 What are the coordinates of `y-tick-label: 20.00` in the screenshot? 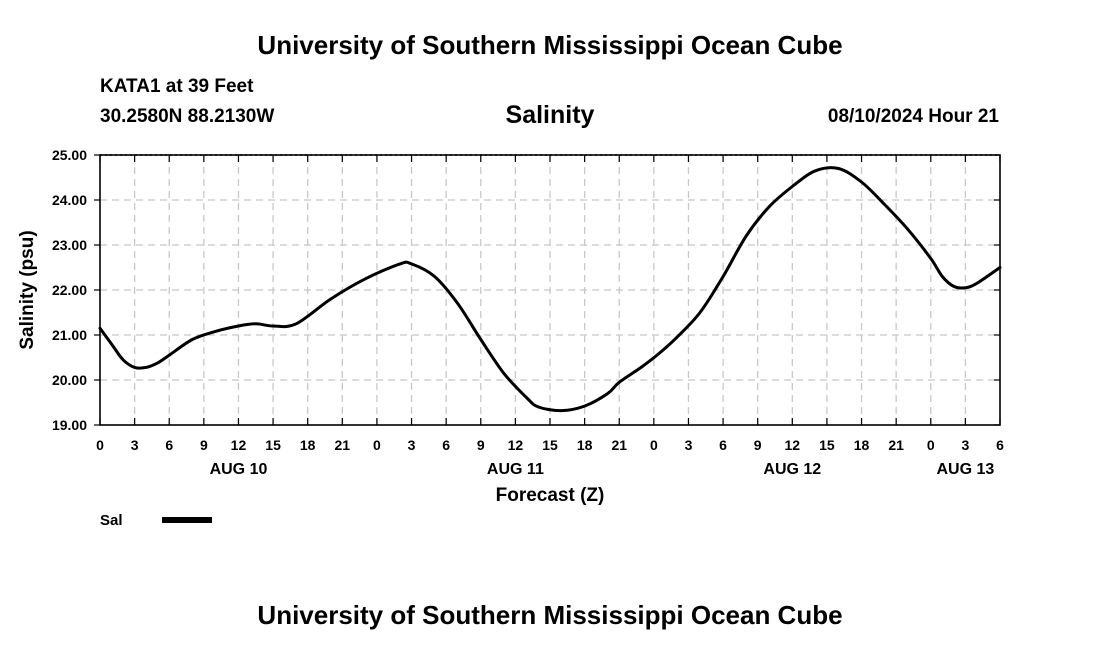 It's located at (69, 380).